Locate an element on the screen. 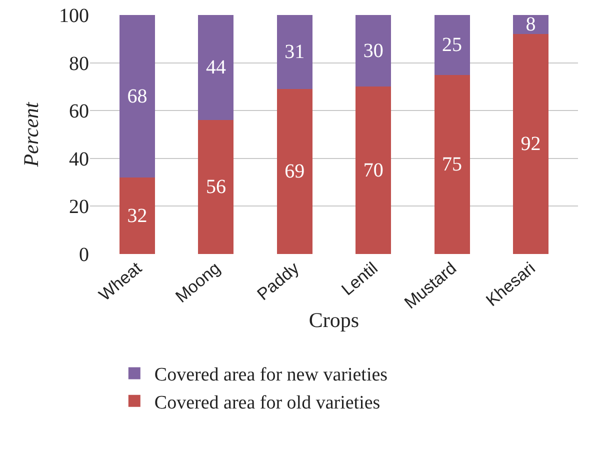 The height and width of the screenshot is (454, 598). data-label: 92 is located at coordinates (530, 144).